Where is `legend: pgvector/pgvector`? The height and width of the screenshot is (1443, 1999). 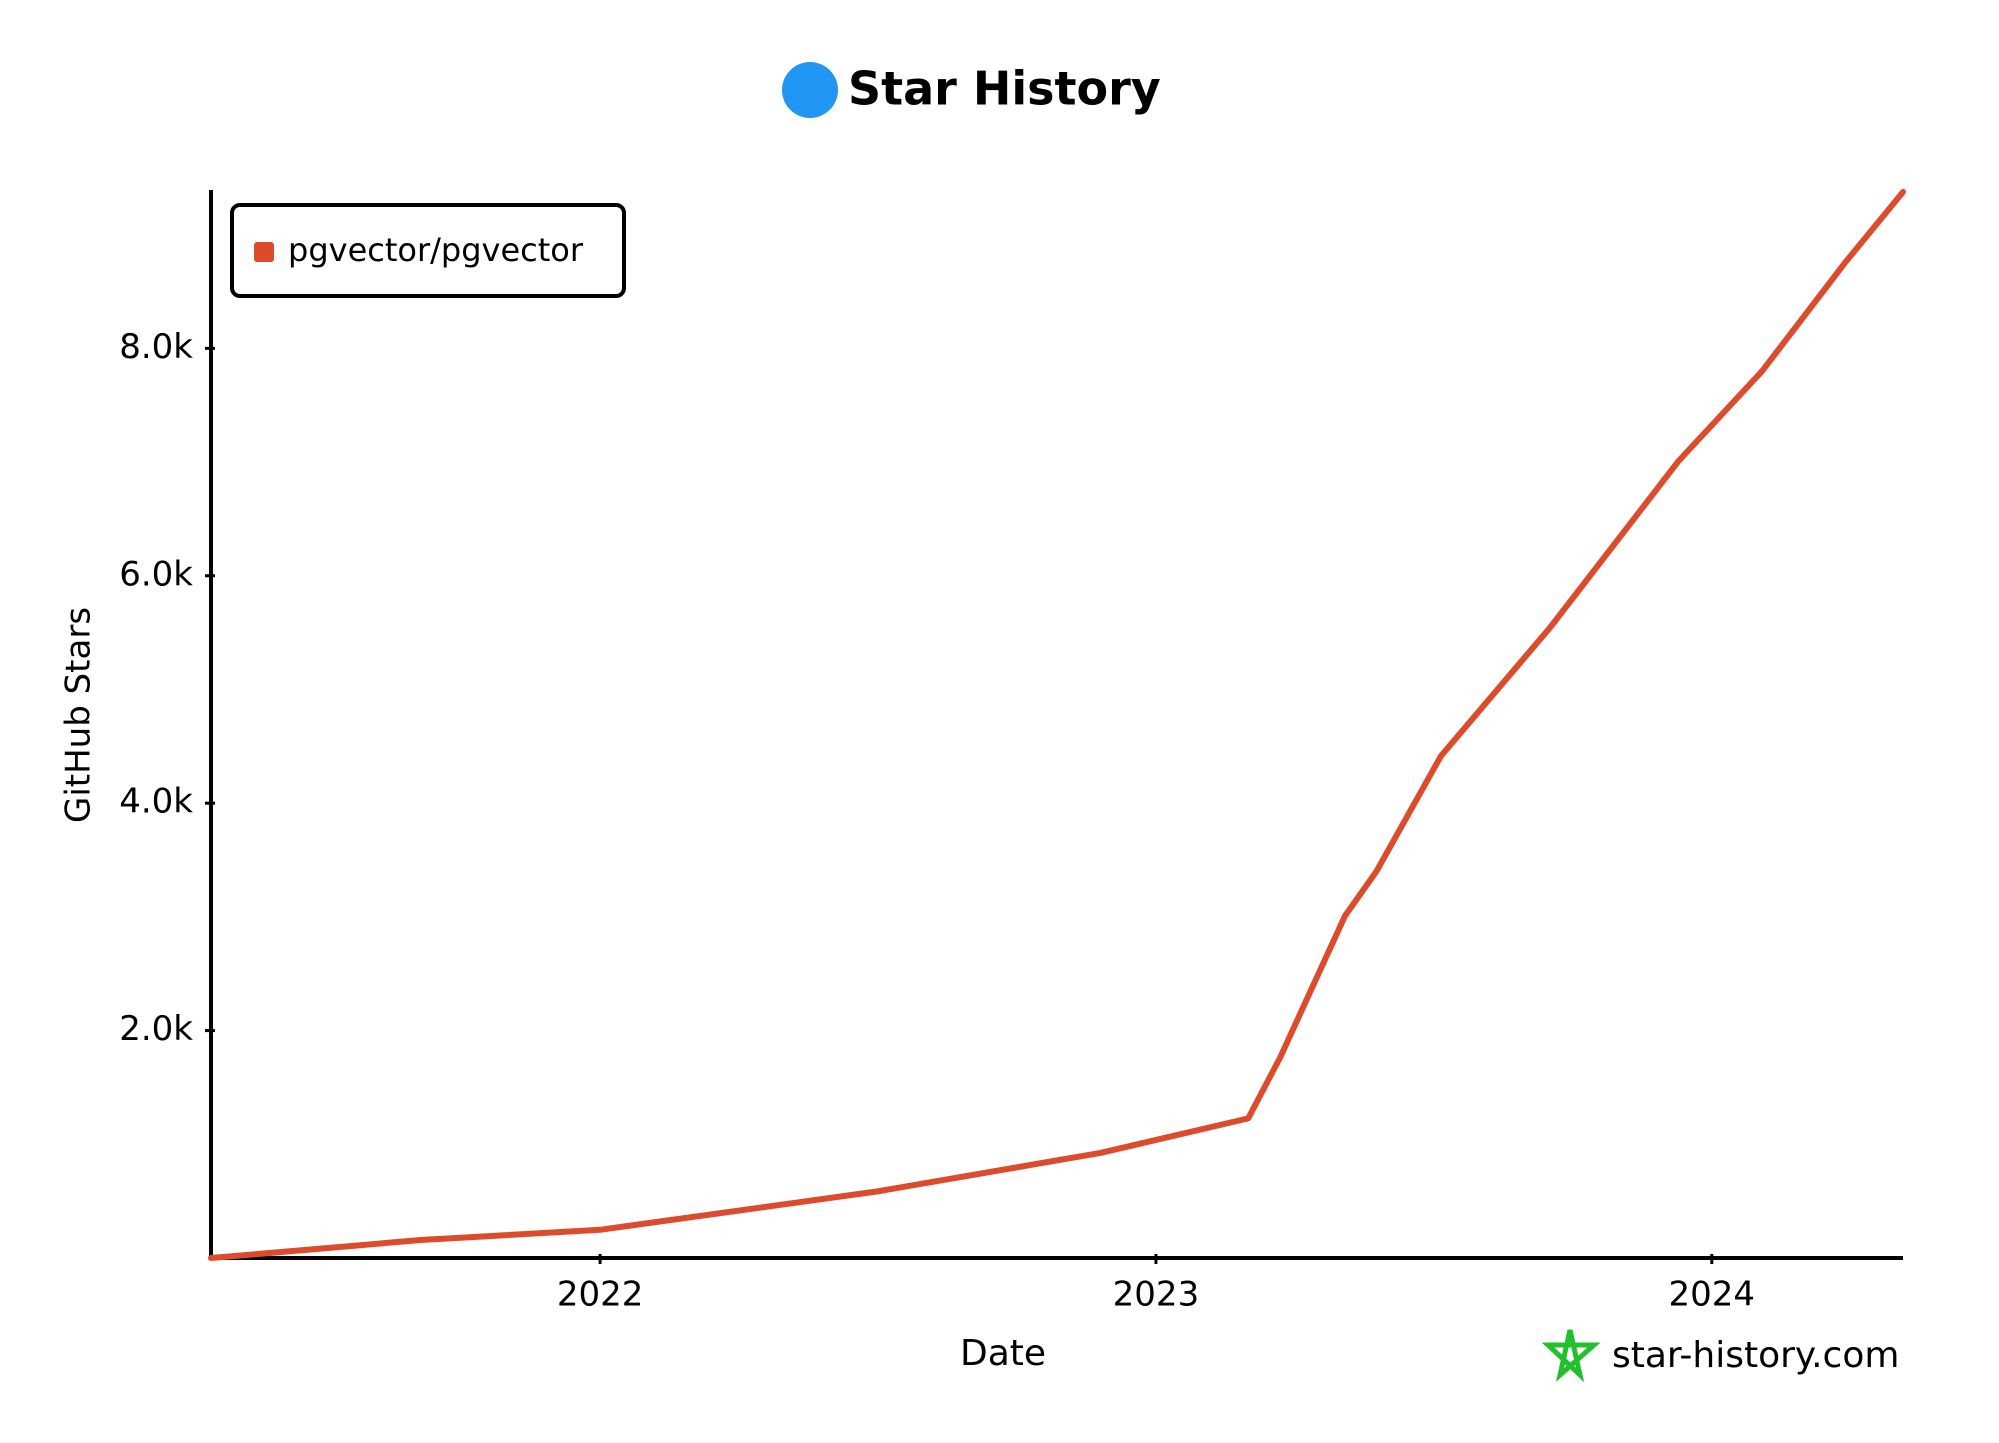
legend: pgvector/pgvector is located at coordinates (428, 250).